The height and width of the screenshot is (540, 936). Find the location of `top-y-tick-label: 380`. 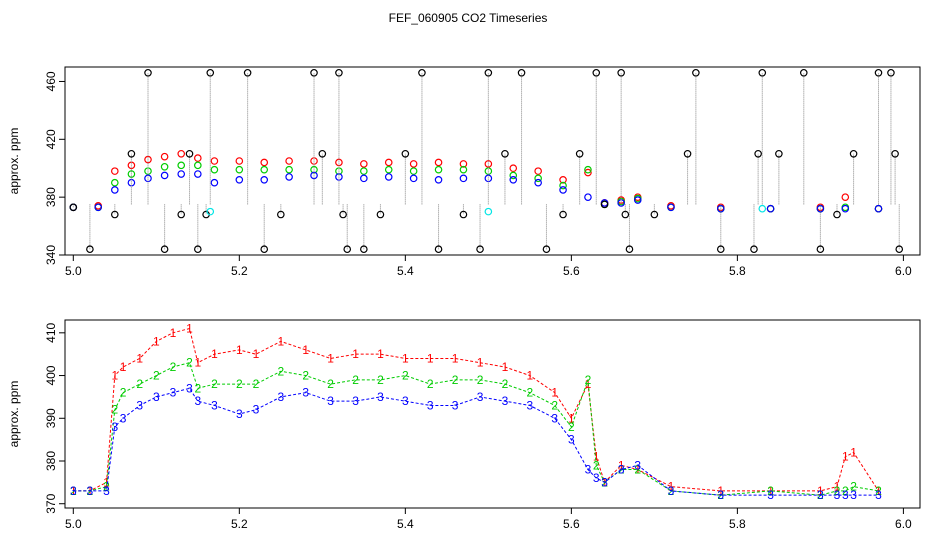

top-y-tick-label: 380 is located at coordinates (51, 197).